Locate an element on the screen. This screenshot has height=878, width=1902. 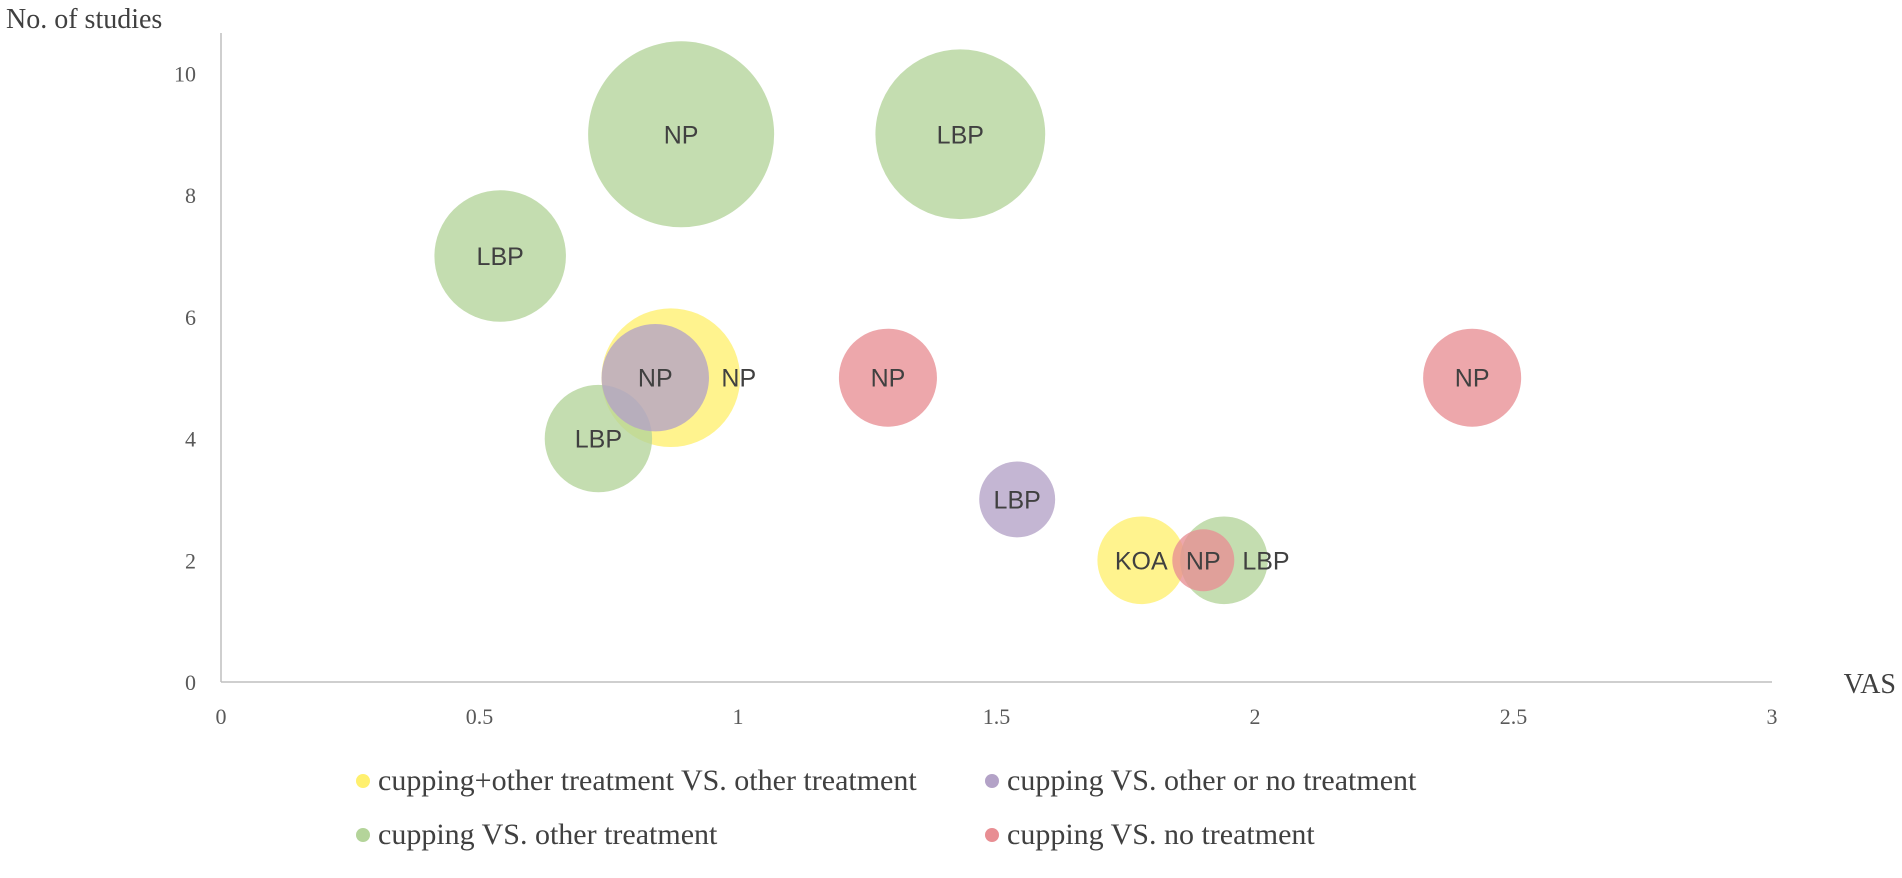
x-tick-label: 2 is located at coordinates (1255, 716).